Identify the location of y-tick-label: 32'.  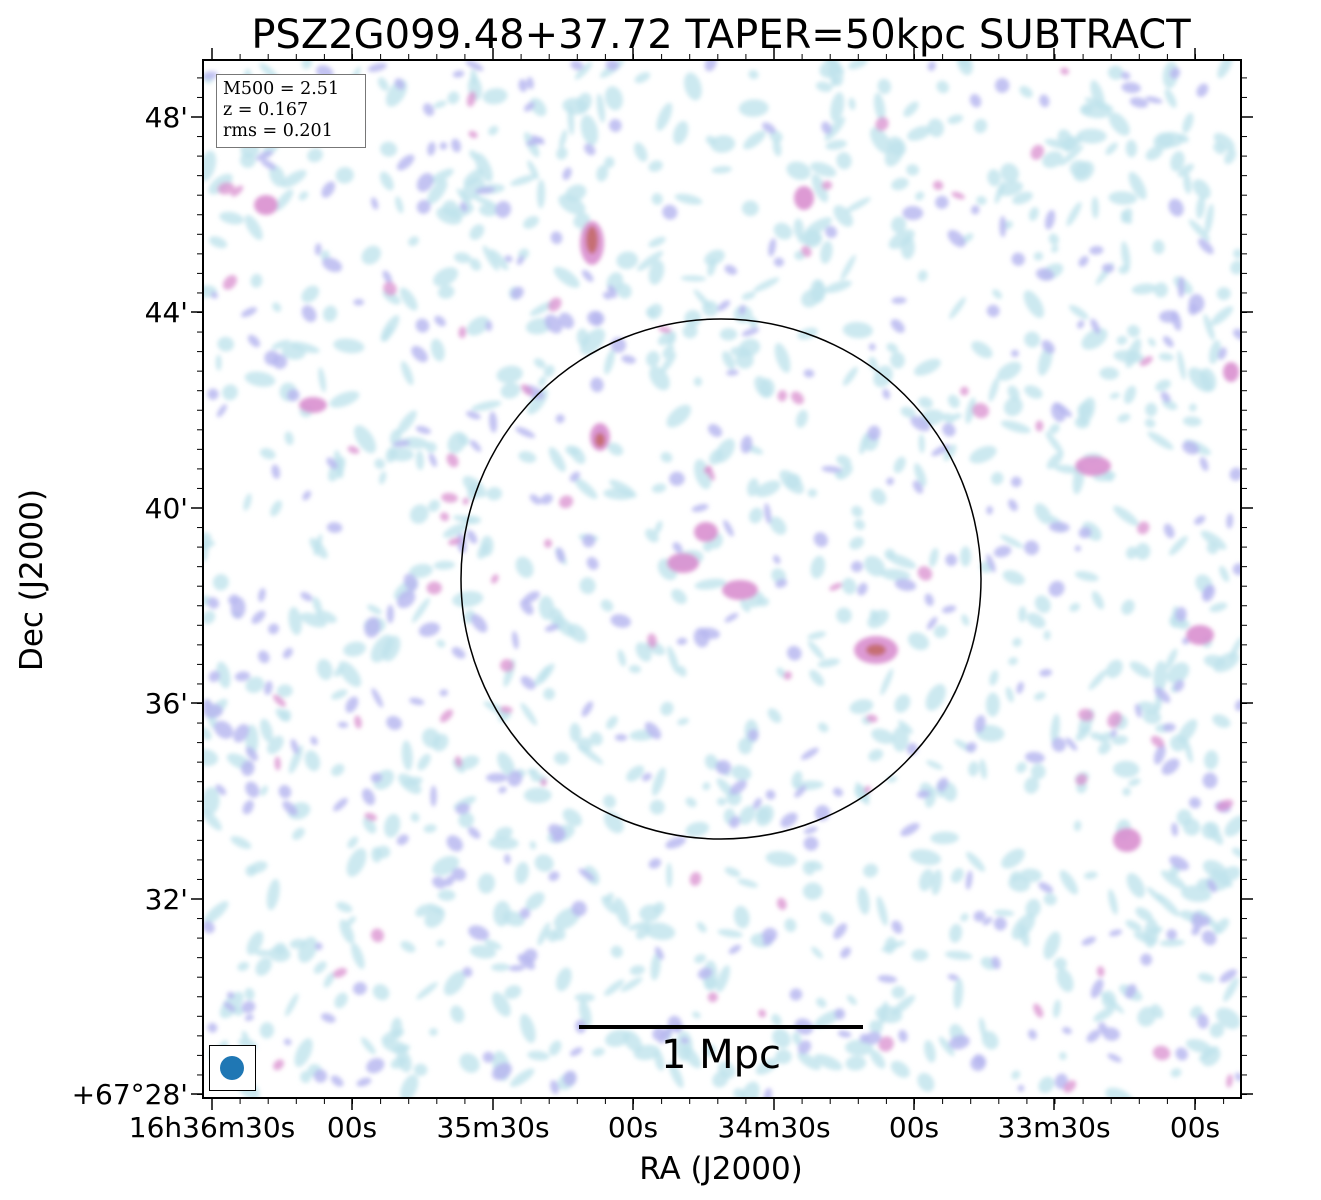
(166, 899).